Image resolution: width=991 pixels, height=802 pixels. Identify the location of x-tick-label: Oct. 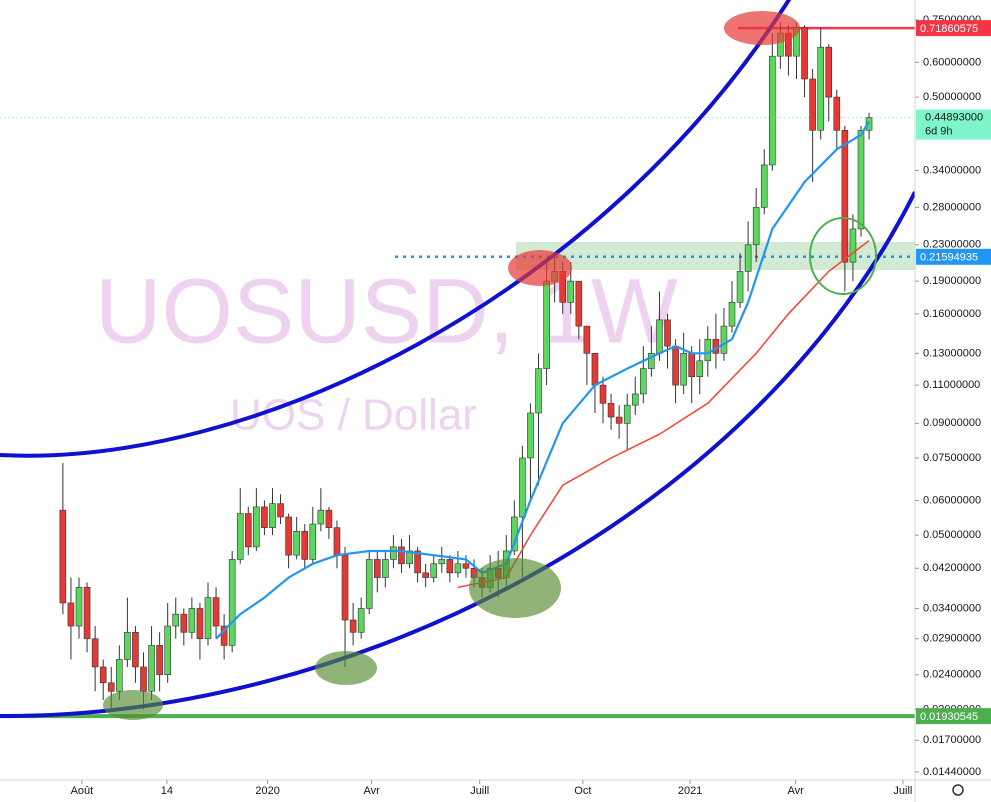
(582, 791).